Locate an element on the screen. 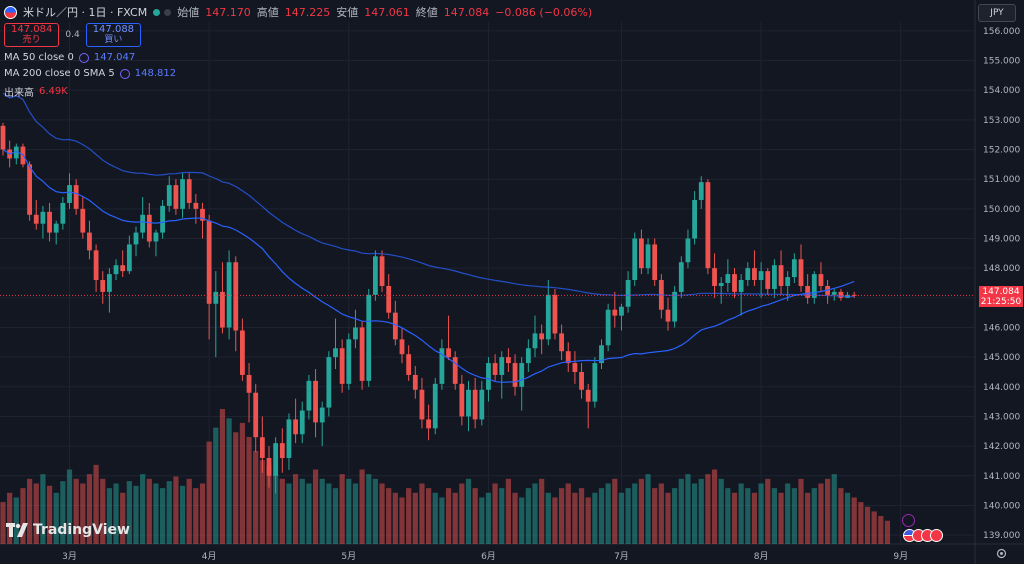  market-status-dots is located at coordinates (162, 12).